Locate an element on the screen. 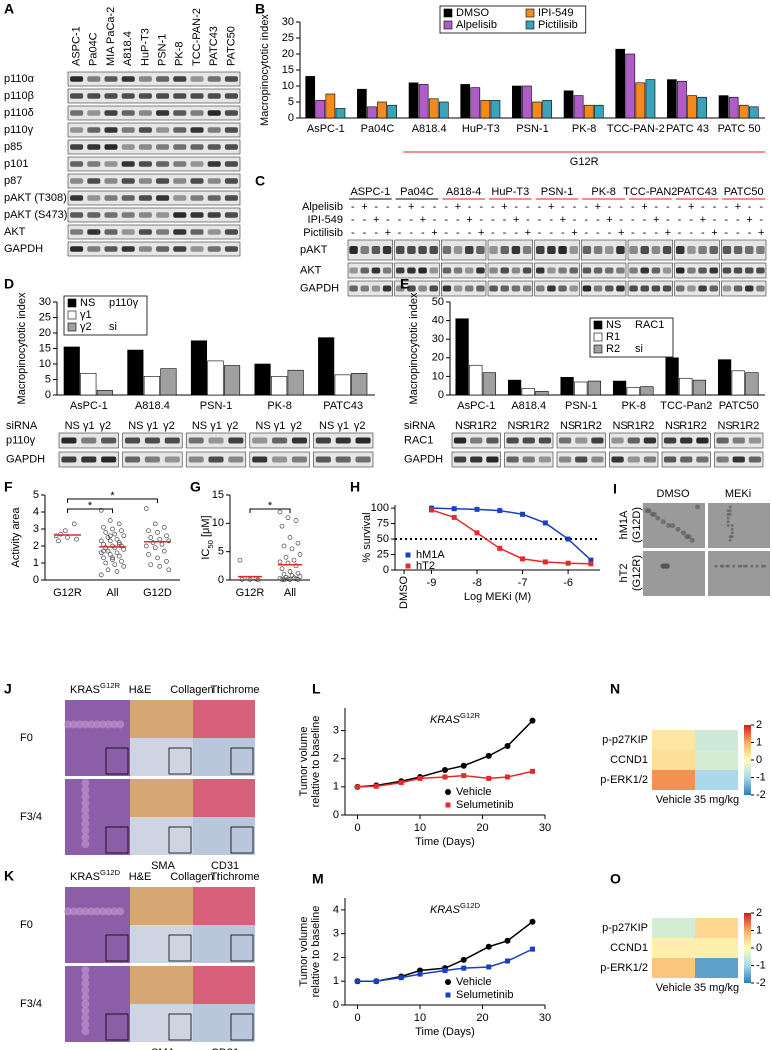 The width and height of the screenshot is (772, 1050). series-line is located at coordinates (511, 537).